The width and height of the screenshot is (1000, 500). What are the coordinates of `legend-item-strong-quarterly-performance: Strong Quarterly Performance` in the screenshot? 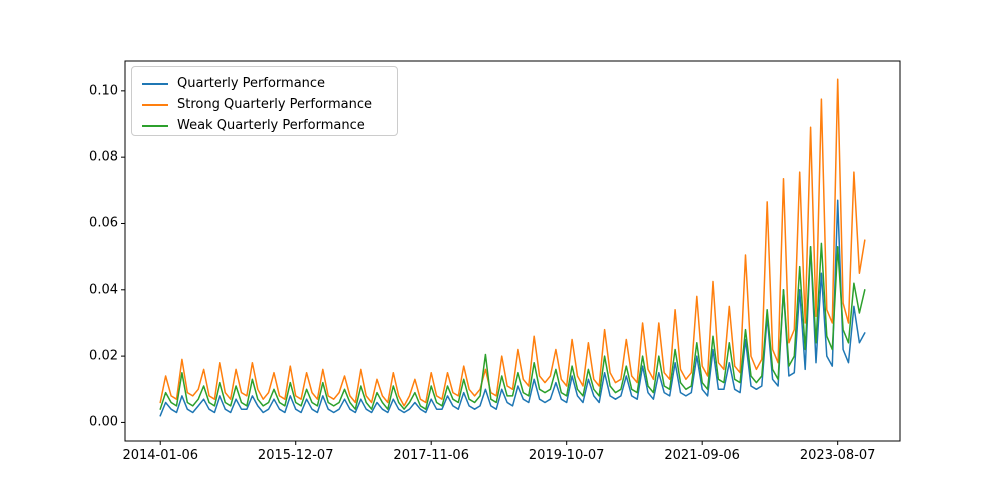 It's located at (264, 104).